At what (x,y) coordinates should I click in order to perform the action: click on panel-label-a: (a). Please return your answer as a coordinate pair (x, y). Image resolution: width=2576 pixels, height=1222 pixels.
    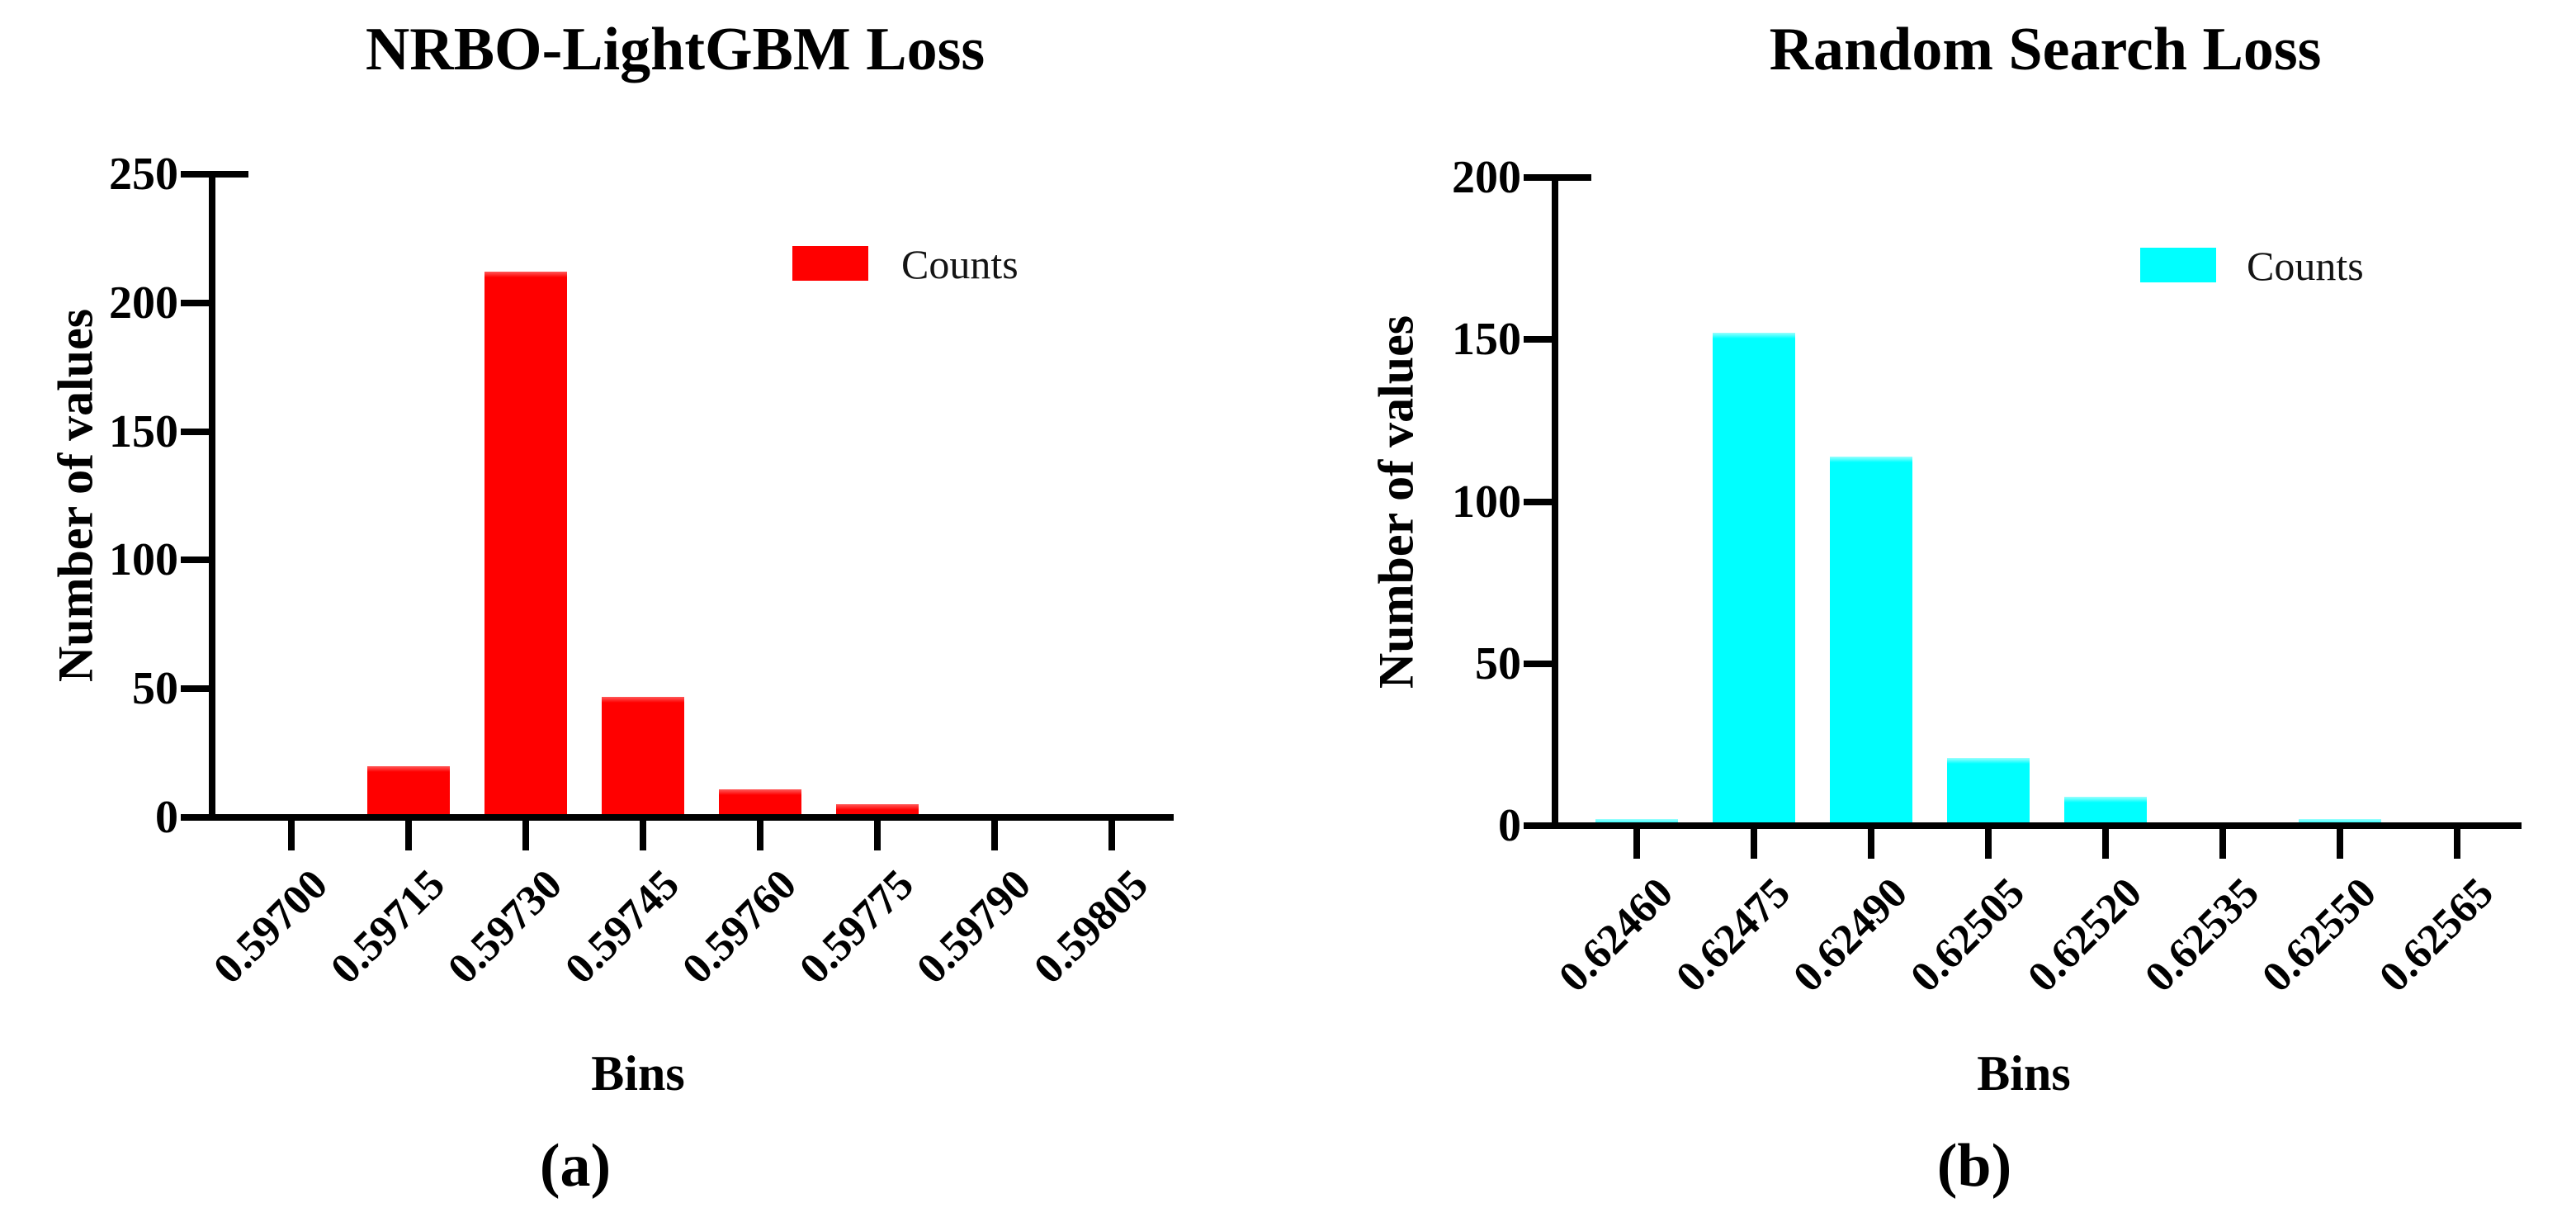
    Looking at the image, I should click on (575, 1166).